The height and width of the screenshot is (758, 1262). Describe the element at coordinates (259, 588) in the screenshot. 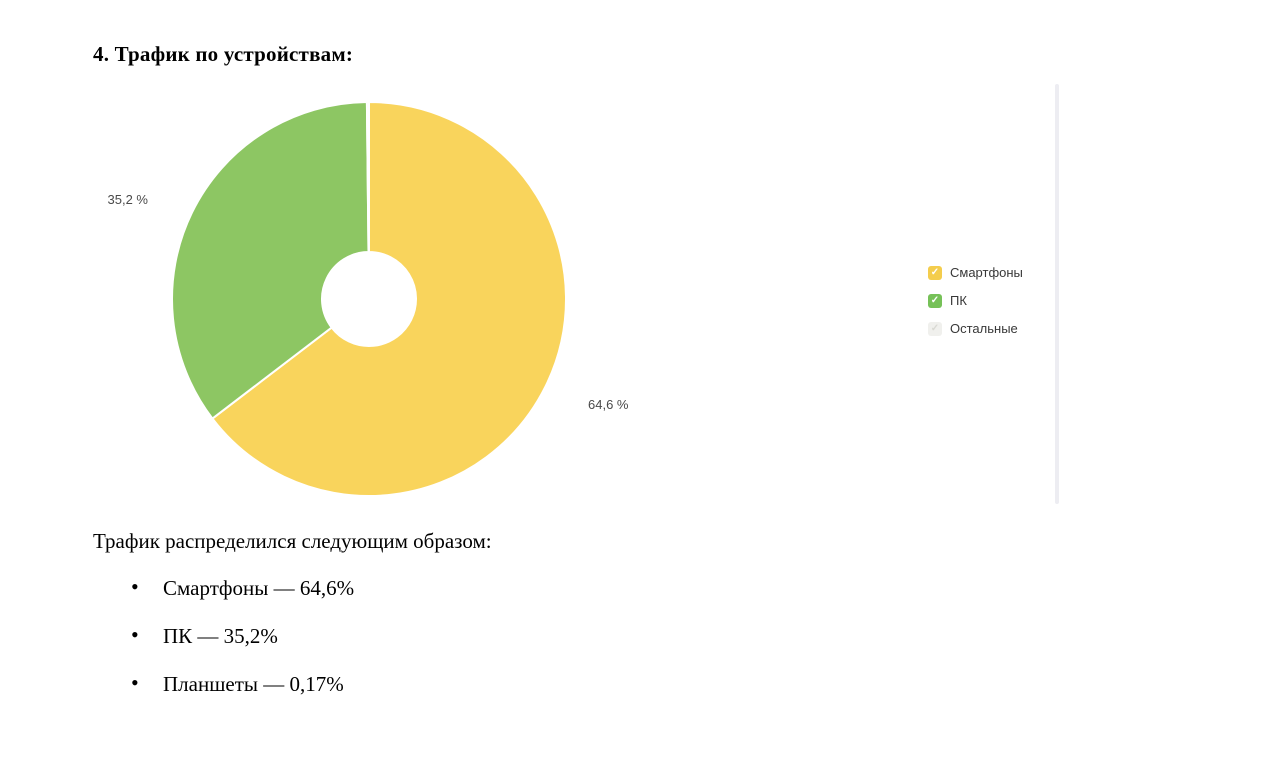

I see `list-item-text: Смартфоны — 64,6%` at that location.